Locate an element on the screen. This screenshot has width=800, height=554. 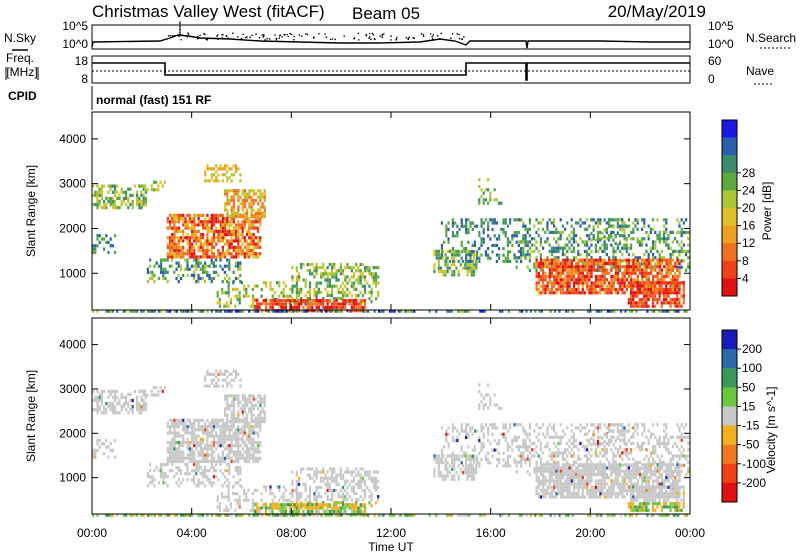
colorbar-tick-label: 8 is located at coordinates (745, 261).